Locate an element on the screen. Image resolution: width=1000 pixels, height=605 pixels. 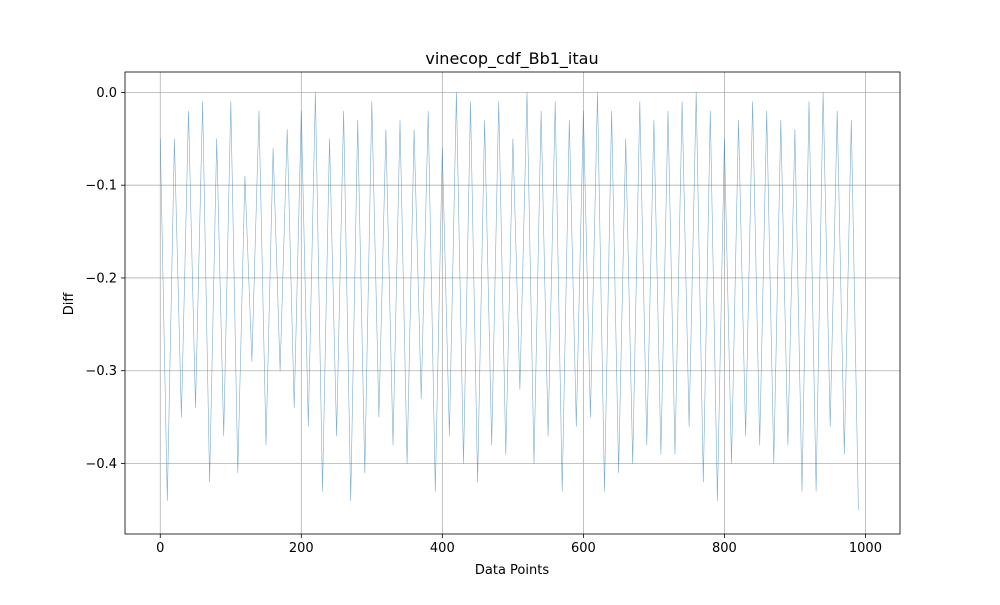
y-tick-label: −0.2 is located at coordinates (101, 278).